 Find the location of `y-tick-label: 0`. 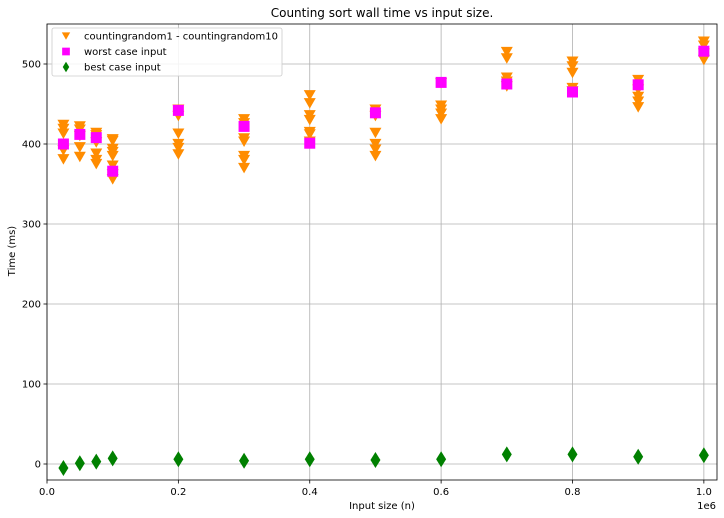

y-tick-label: 0 is located at coordinates (38, 465).